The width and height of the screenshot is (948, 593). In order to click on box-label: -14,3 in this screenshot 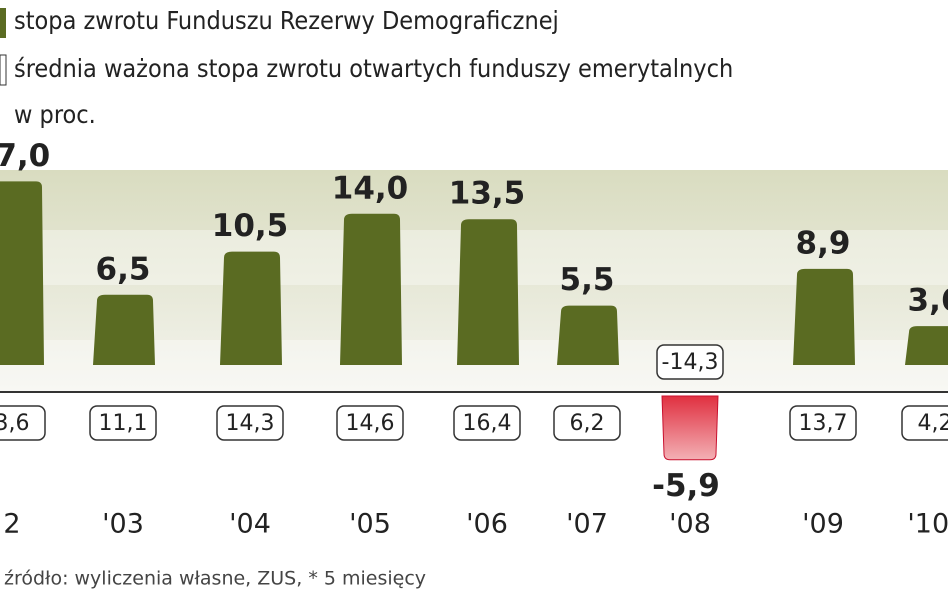, I will do `click(690, 362)`.